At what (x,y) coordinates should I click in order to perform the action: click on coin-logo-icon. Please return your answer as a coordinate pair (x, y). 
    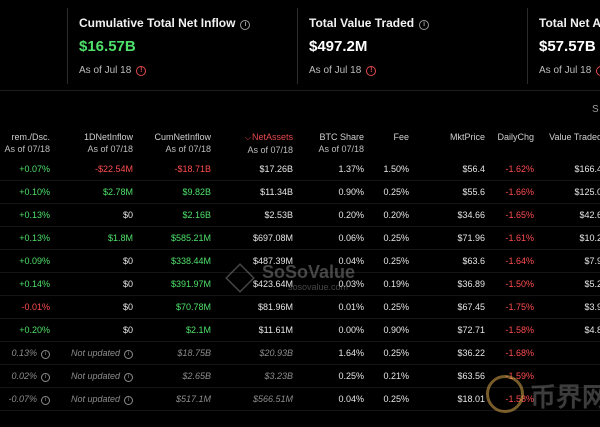
    Looking at the image, I should click on (505, 394).